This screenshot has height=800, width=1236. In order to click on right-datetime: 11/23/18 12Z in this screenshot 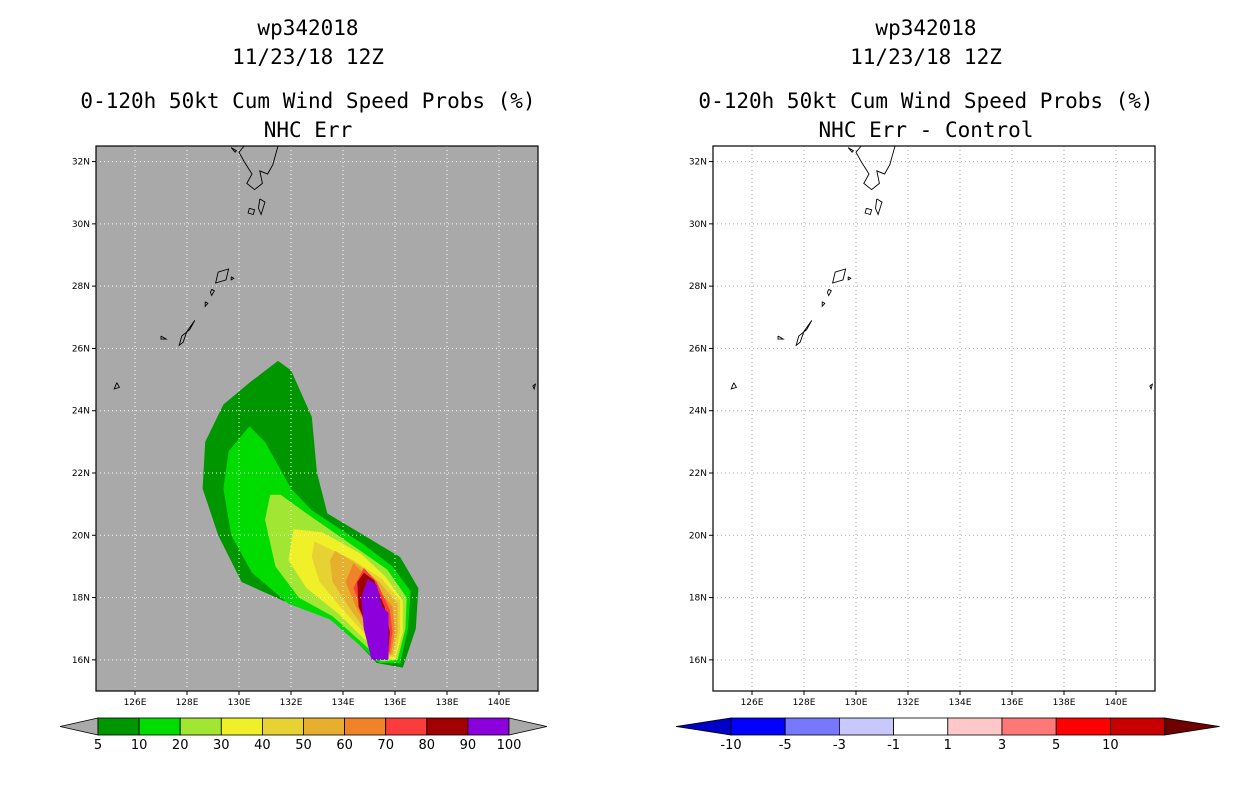, I will do `click(926, 57)`.